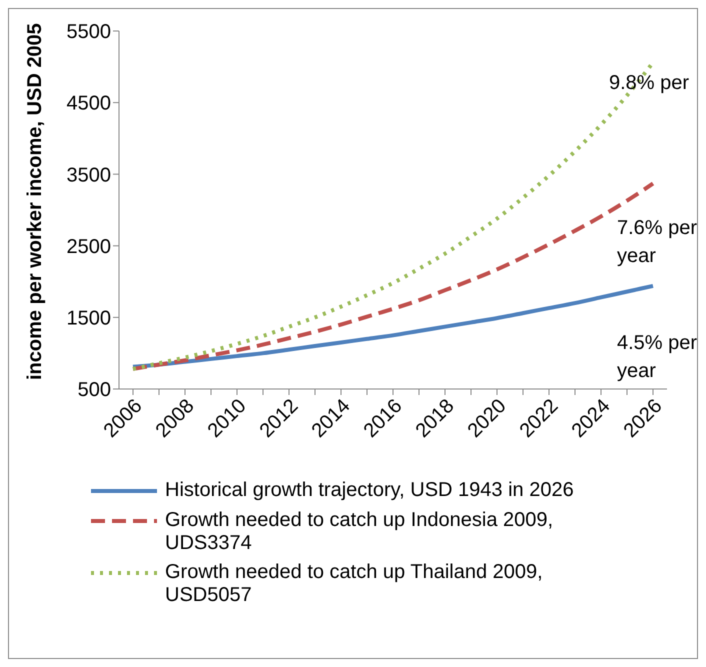 The image size is (706, 667). I want to click on y-tick-label: 2500, so click(88, 247).